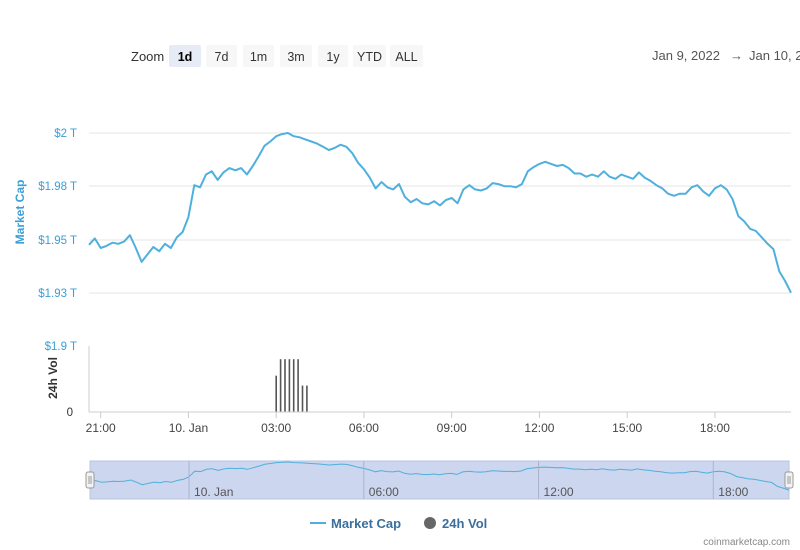  I want to click on zoom-button-label: ALL, so click(406, 57).